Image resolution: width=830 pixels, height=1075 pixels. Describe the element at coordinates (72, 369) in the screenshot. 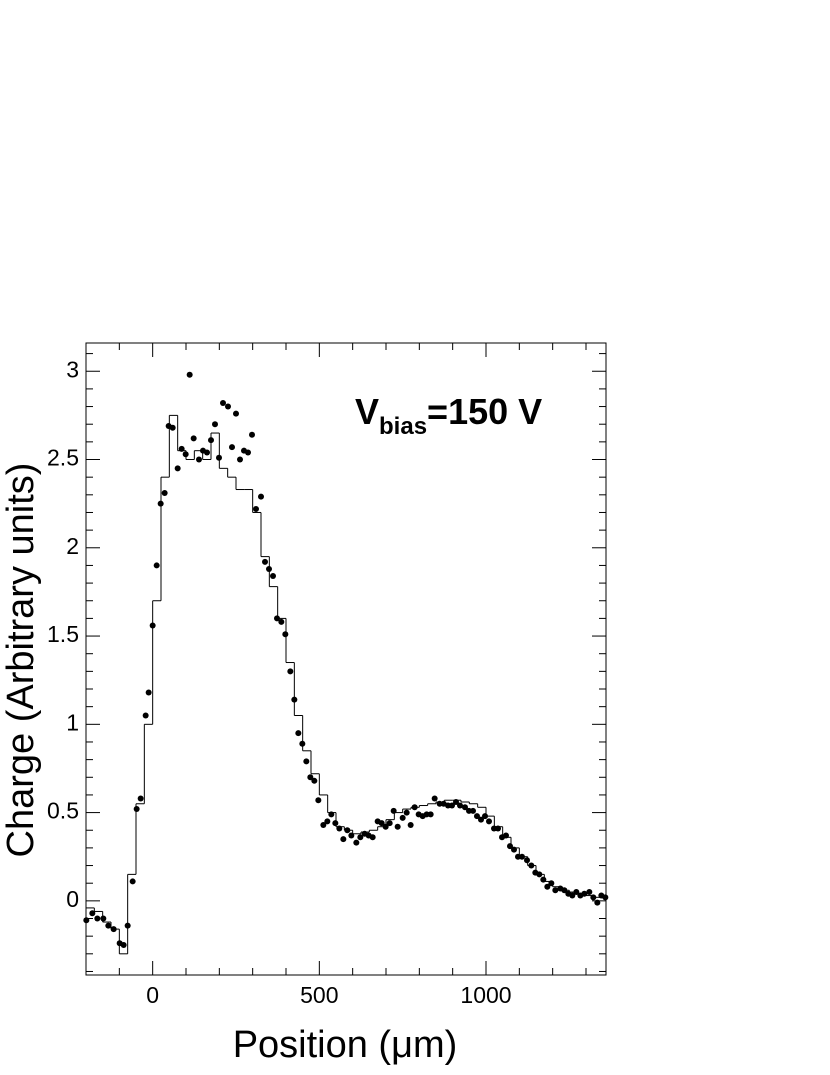

I see `y-tick-label: 3` at that location.